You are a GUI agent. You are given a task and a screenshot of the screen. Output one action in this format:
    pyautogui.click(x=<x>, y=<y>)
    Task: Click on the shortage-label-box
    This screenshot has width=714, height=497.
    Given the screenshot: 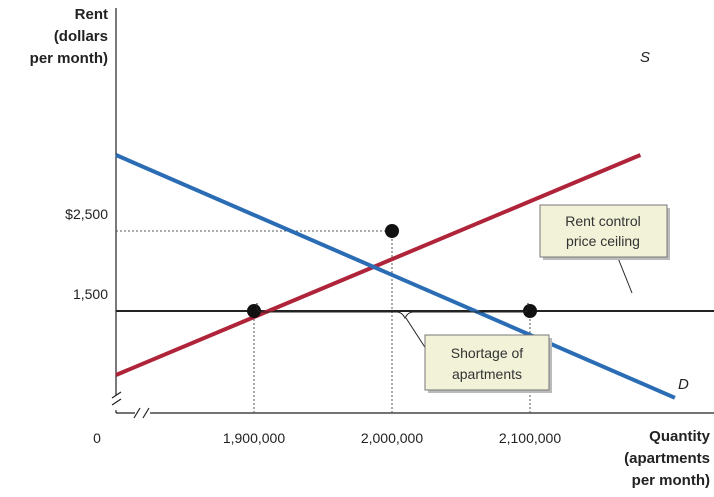 What is the action you would take?
    pyautogui.click(x=487, y=362)
    